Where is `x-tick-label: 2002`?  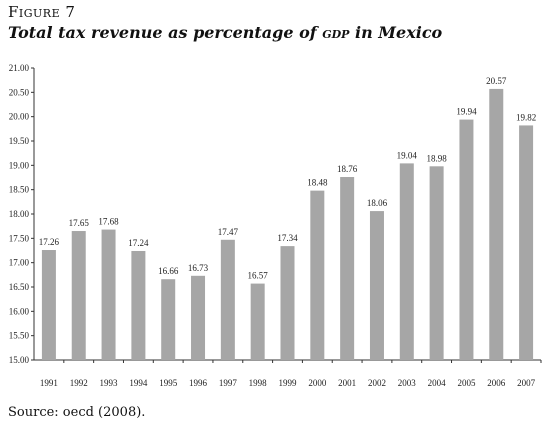 x-tick-label: 2002 is located at coordinates (377, 383).